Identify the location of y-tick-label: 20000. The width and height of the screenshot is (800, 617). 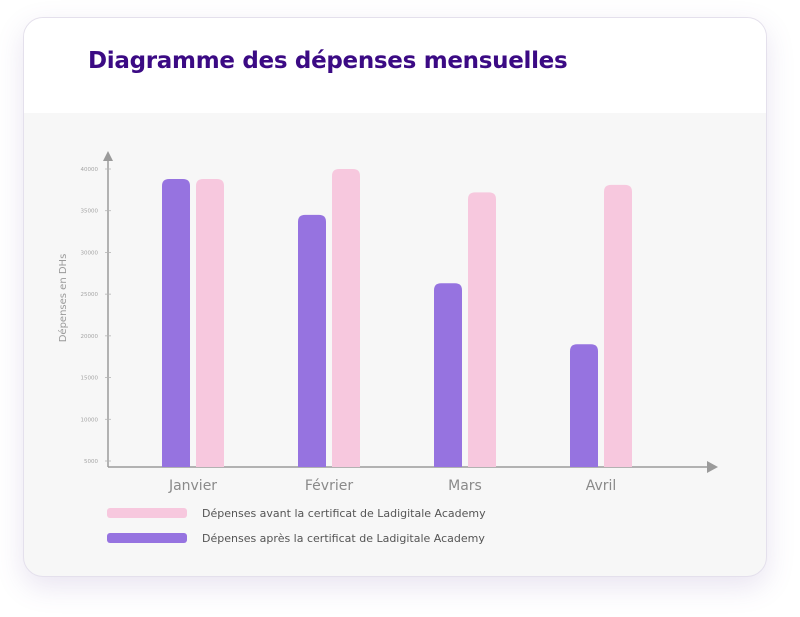
(90, 337).